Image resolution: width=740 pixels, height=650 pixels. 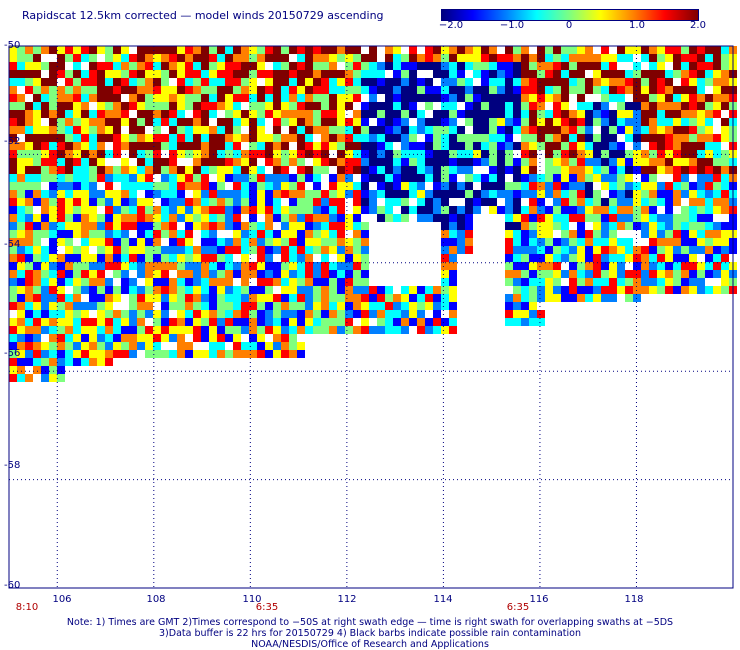 What do you see at coordinates (27, 607) in the screenshot?
I see `time-label: 8:10` at bounding box center [27, 607].